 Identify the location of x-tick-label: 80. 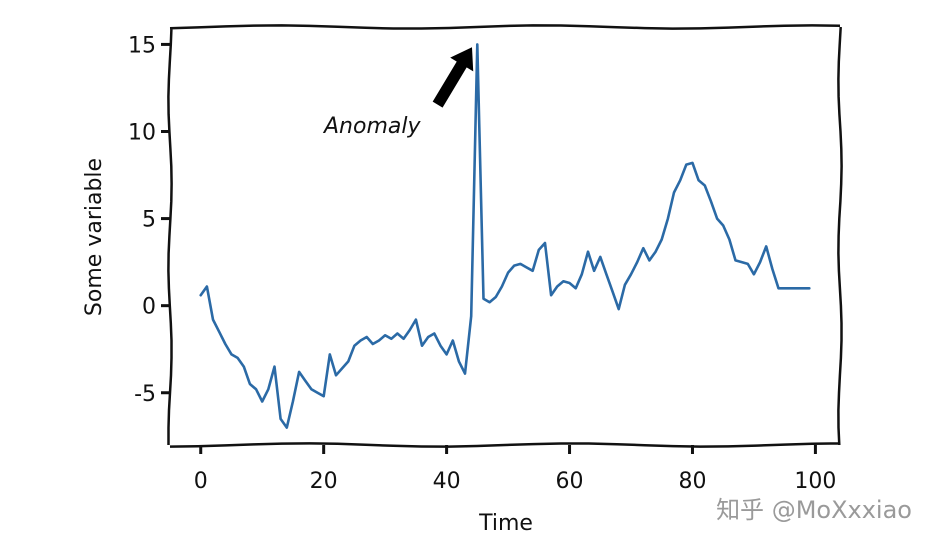
(692, 481).